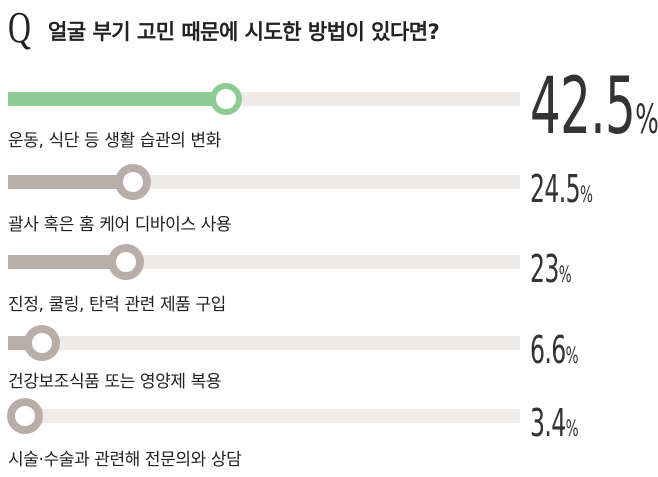 This screenshot has width=658, height=477. What do you see at coordinates (120, 225) in the screenshot?
I see `category-label: 괄사 혹은 홈 케어 디바이스 사용` at bounding box center [120, 225].